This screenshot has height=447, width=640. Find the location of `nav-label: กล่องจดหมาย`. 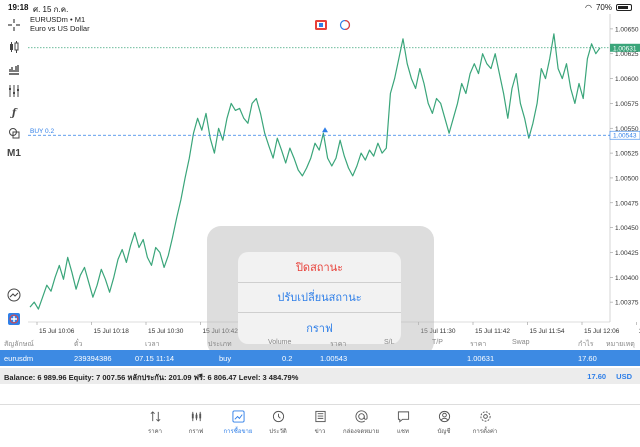

nav-label: กล่องจดหมาย is located at coordinates (361, 432).